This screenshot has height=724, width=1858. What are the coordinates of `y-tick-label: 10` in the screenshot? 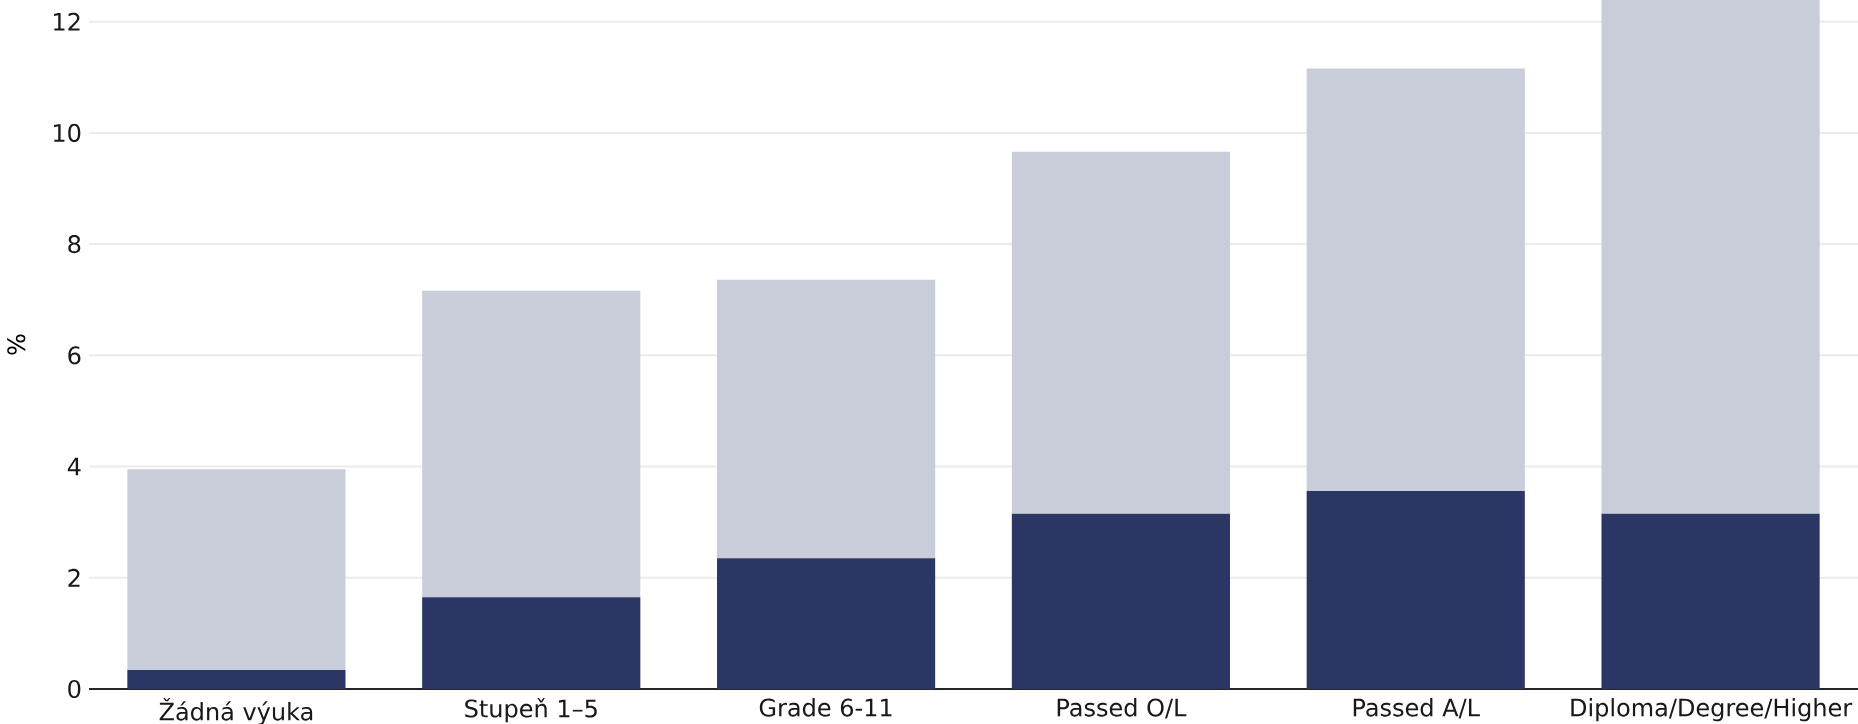 It's located at (67, 132).